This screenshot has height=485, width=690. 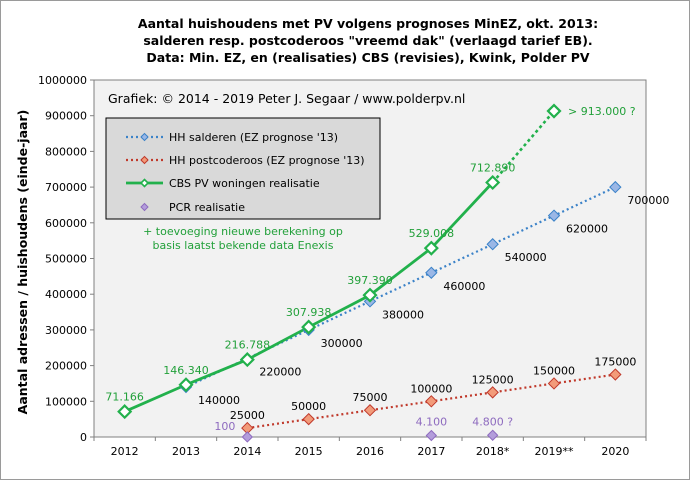 What do you see at coordinates (253, 137) in the screenshot?
I see `legend-label-salderen: HH salderen (EZ prognose '13)` at bounding box center [253, 137].